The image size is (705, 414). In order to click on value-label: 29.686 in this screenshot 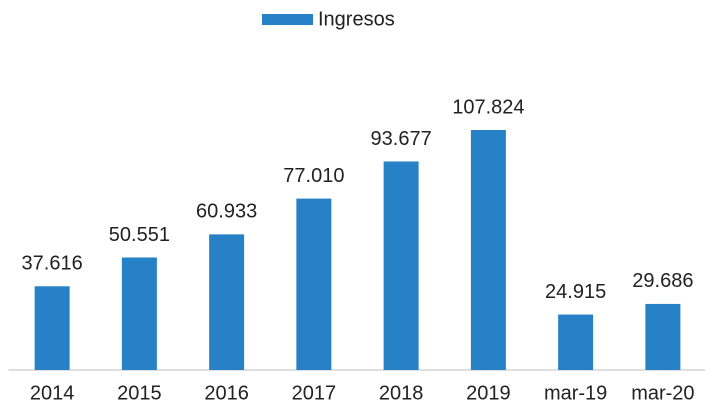, I will do `click(662, 281)`.